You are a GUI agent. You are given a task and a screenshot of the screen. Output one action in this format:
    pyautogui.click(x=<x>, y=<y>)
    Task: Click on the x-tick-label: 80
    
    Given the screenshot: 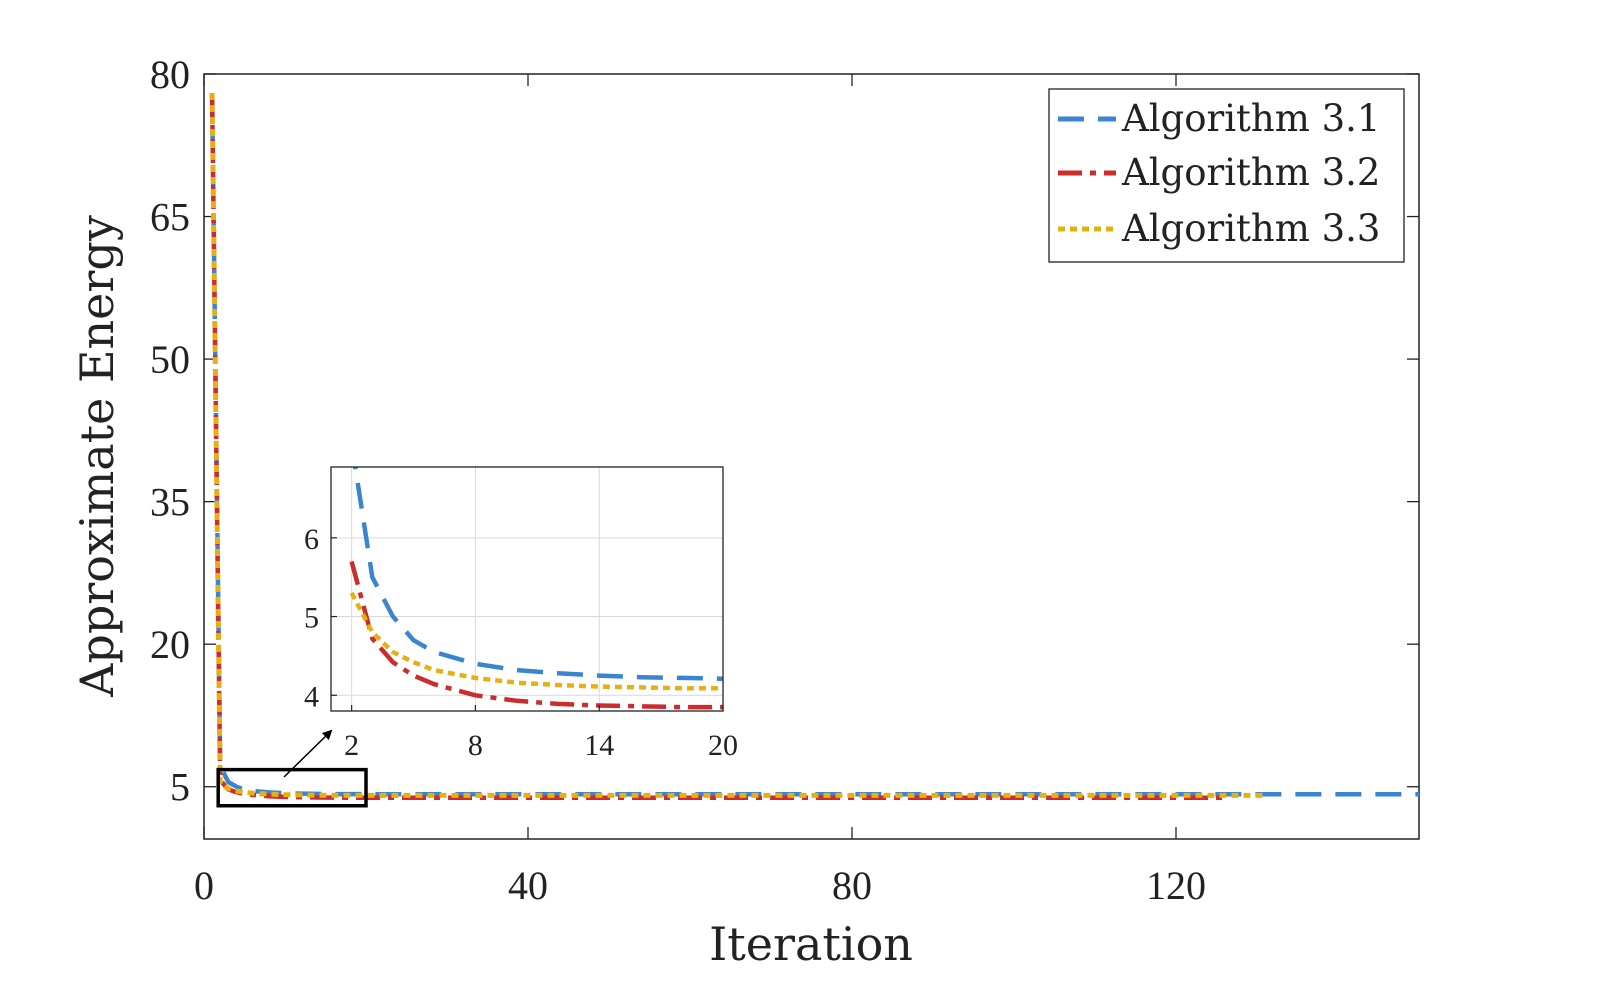 What is the action you would take?
    pyautogui.click(x=852, y=885)
    